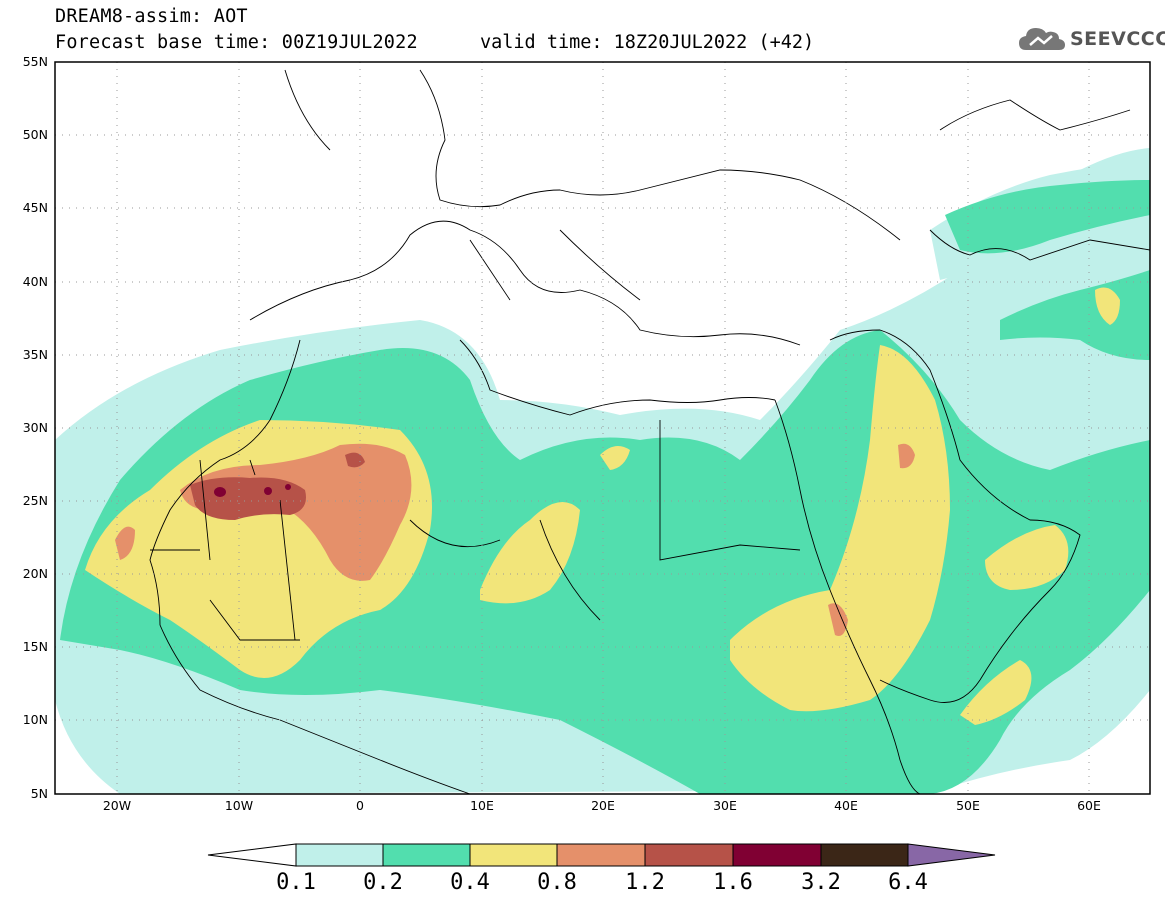 The image size is (1165, 905). Describe the element at coordinates (908, 882) in the screenshot. I see `colorbar-label: 6.4` at that location.